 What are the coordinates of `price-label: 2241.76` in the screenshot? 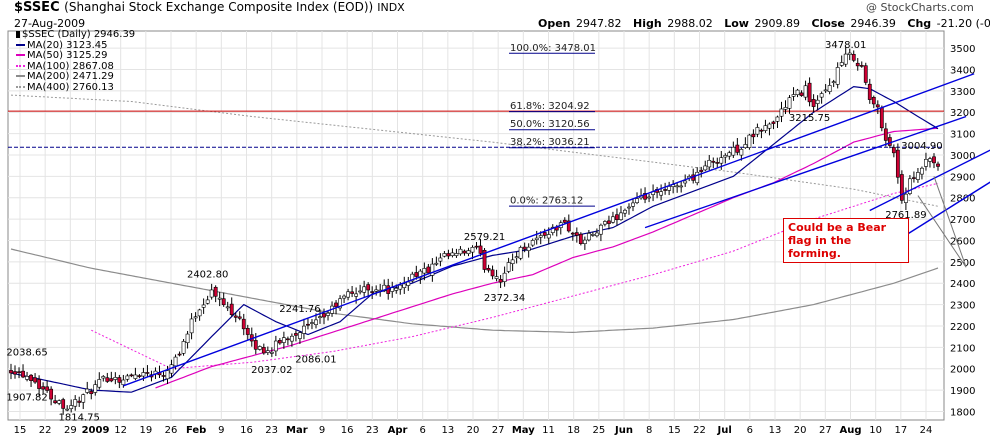 It's located at (299, 309).